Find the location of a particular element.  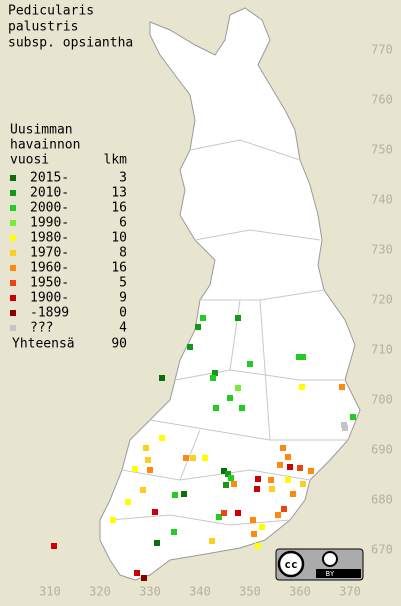

legend-count: 0 is located at coordinates (123, 313).